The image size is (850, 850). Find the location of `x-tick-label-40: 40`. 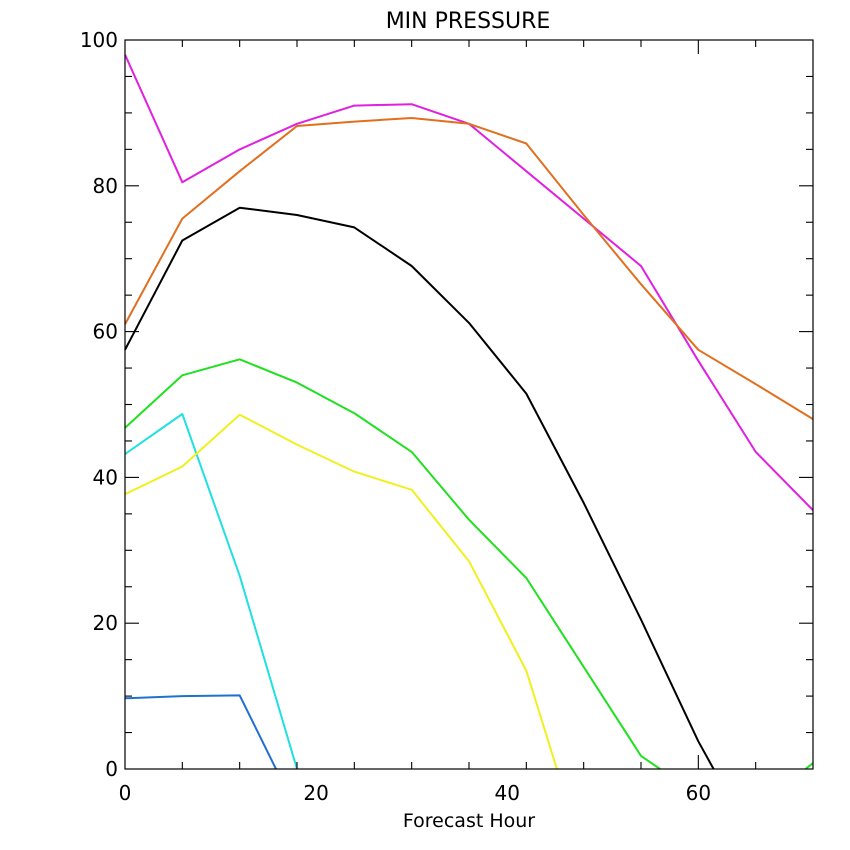

x-tick-label-40: 40 is located at coordinates (506, 793).